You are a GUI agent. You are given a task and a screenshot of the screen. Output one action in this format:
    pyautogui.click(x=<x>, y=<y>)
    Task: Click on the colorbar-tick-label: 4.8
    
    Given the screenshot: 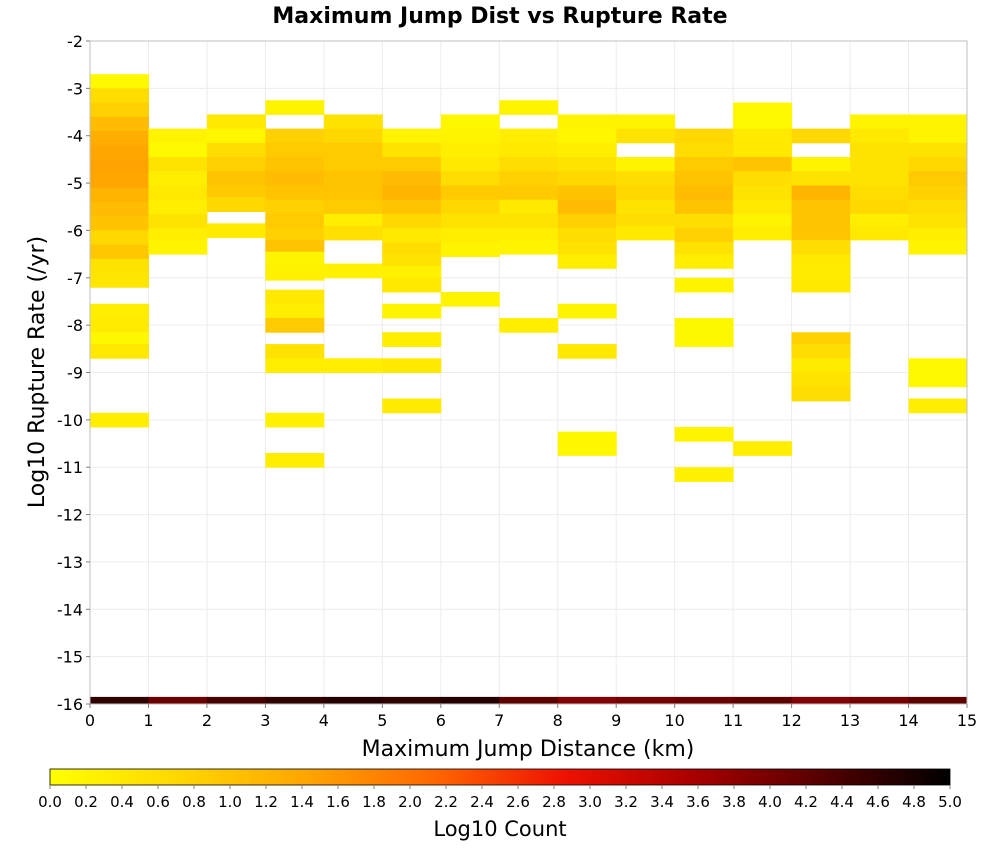 What is the action you would take?
    pyautogui.click(x=914, y=802)
    